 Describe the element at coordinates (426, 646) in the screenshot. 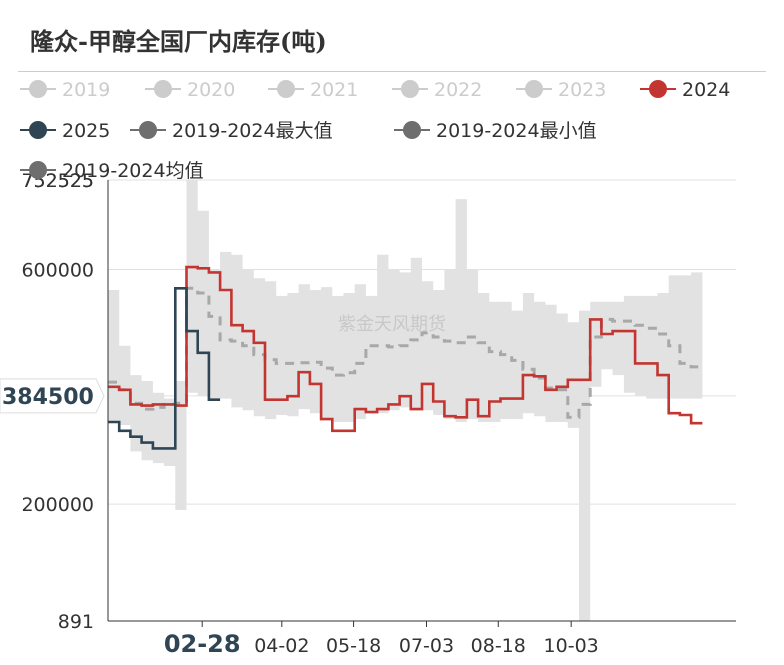

I see `x-tick-label-3: 07-03` at that location.